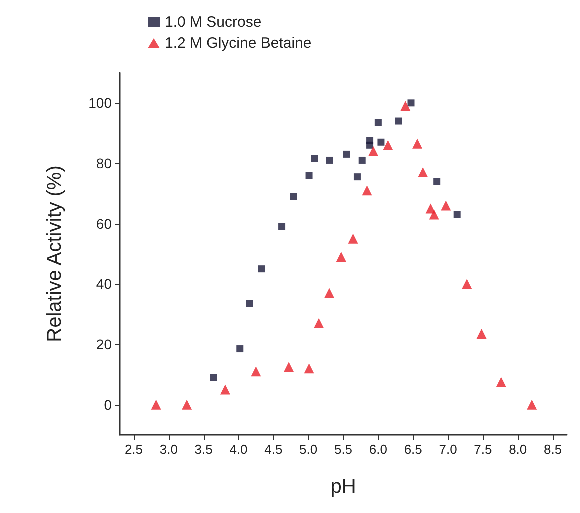 The image size is (580, 513). I want to click on x-tick-label: 6.5, so click(413, 449).